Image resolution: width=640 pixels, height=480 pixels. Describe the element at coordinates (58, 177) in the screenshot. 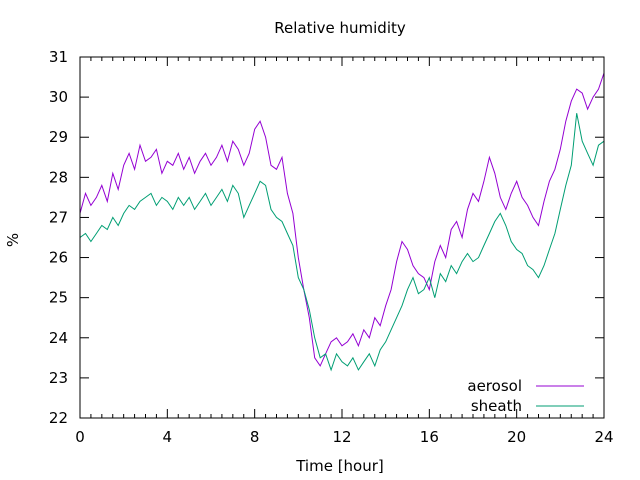

I see `y-tick-label: 28` at that location.